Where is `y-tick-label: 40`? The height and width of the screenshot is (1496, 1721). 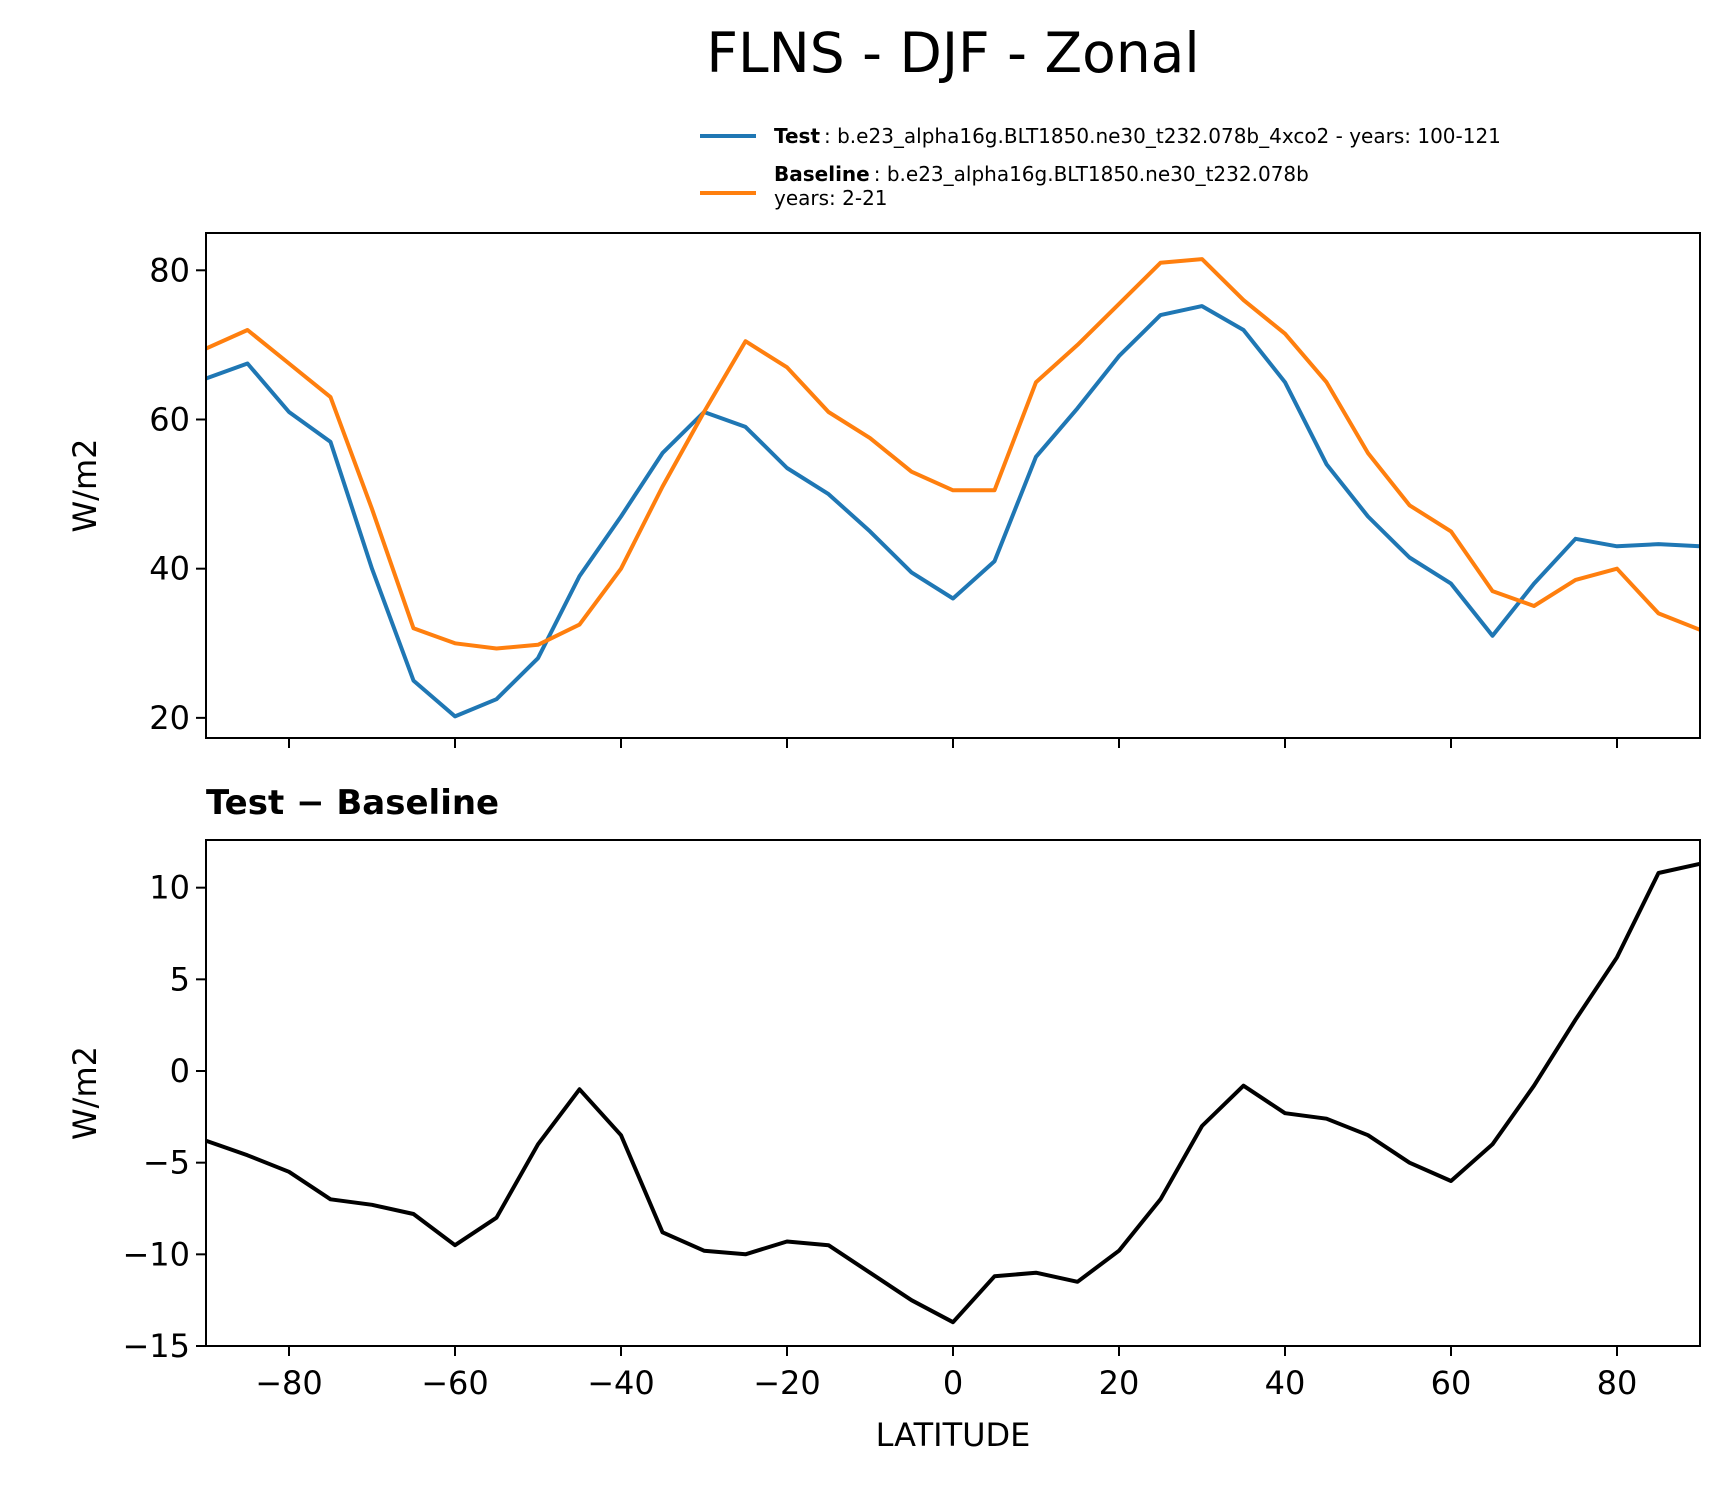
y-tick-label: 40 is located at coordinates (169, 569).